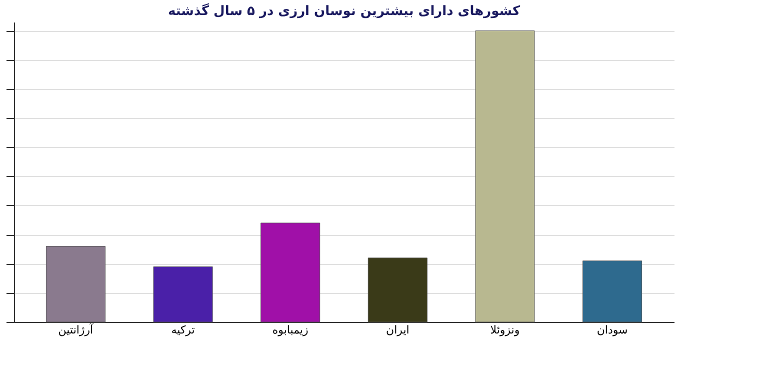 This screenshot has width=780, height=380. Describe the element at coordinates (398, 330) in the screenshot. I see `x-tick-label: ایران` at that location.